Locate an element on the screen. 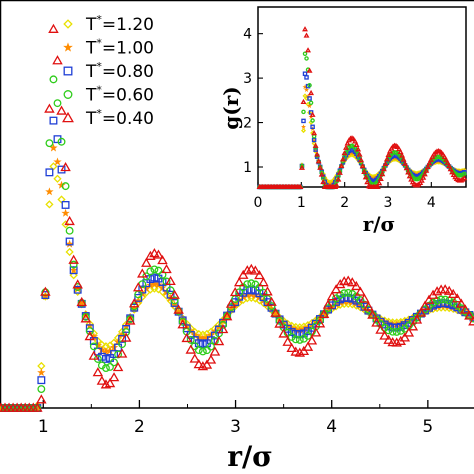  legend-label: T*=0.60 is located at coordinates (119, 95).